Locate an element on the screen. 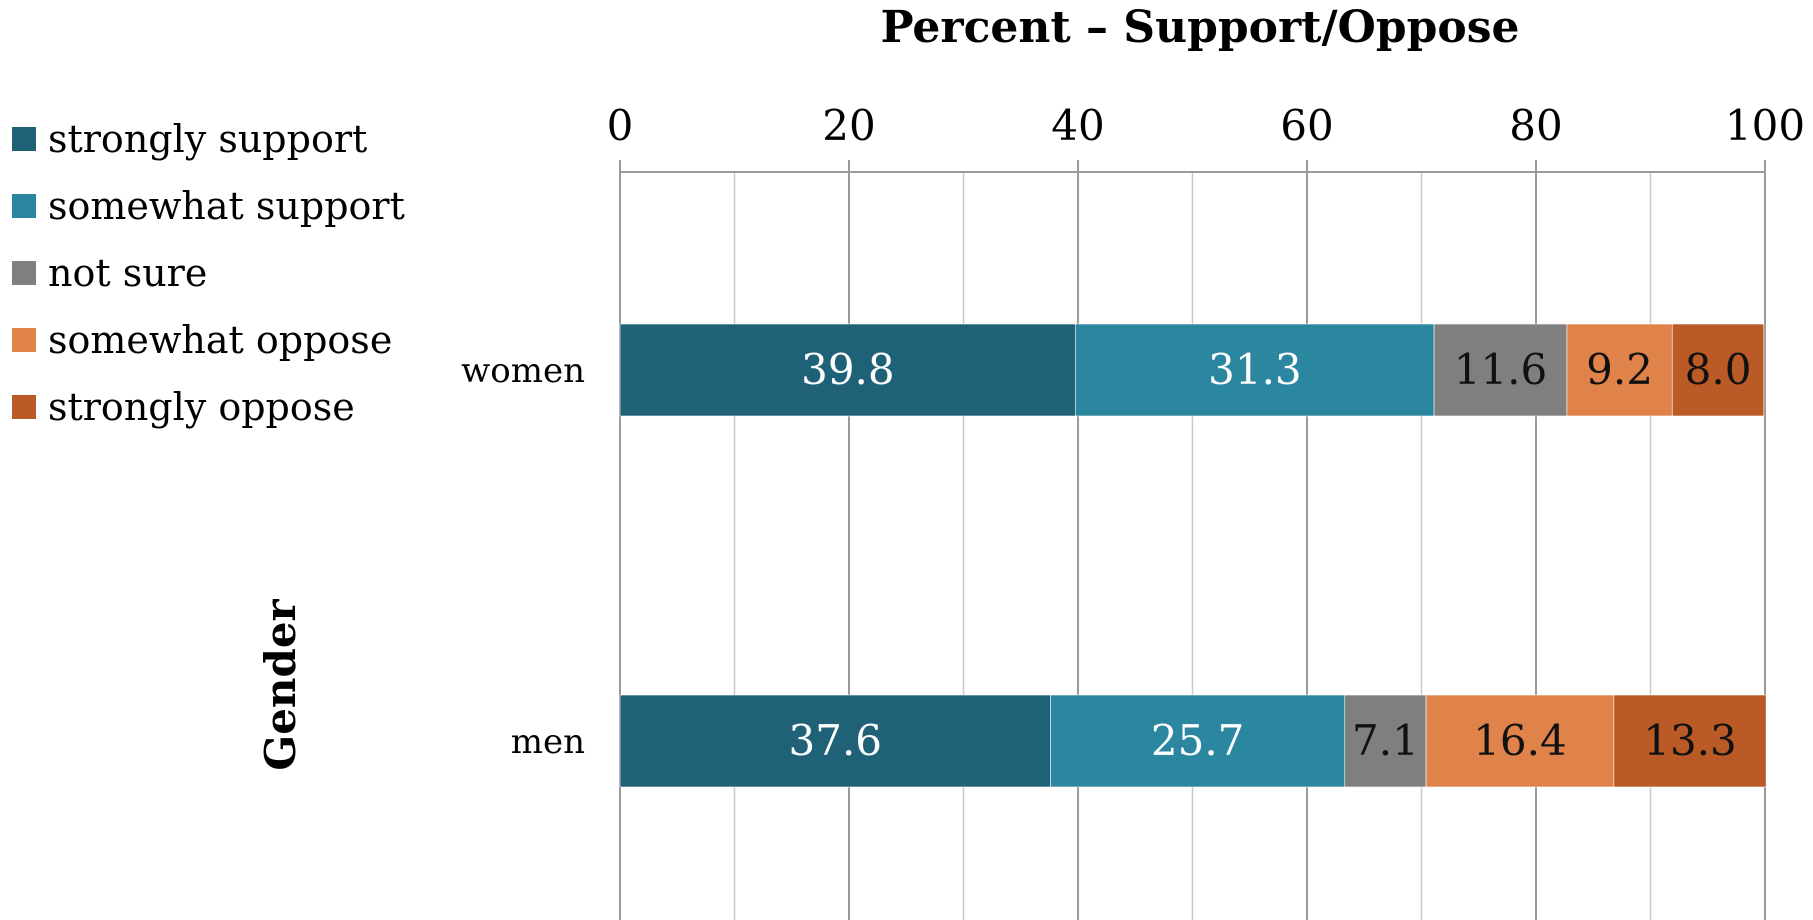 Image resolution: width=1813 pixels, height=920 pixels. x-tick-label: 40 is located at coordinates (1077, 125).